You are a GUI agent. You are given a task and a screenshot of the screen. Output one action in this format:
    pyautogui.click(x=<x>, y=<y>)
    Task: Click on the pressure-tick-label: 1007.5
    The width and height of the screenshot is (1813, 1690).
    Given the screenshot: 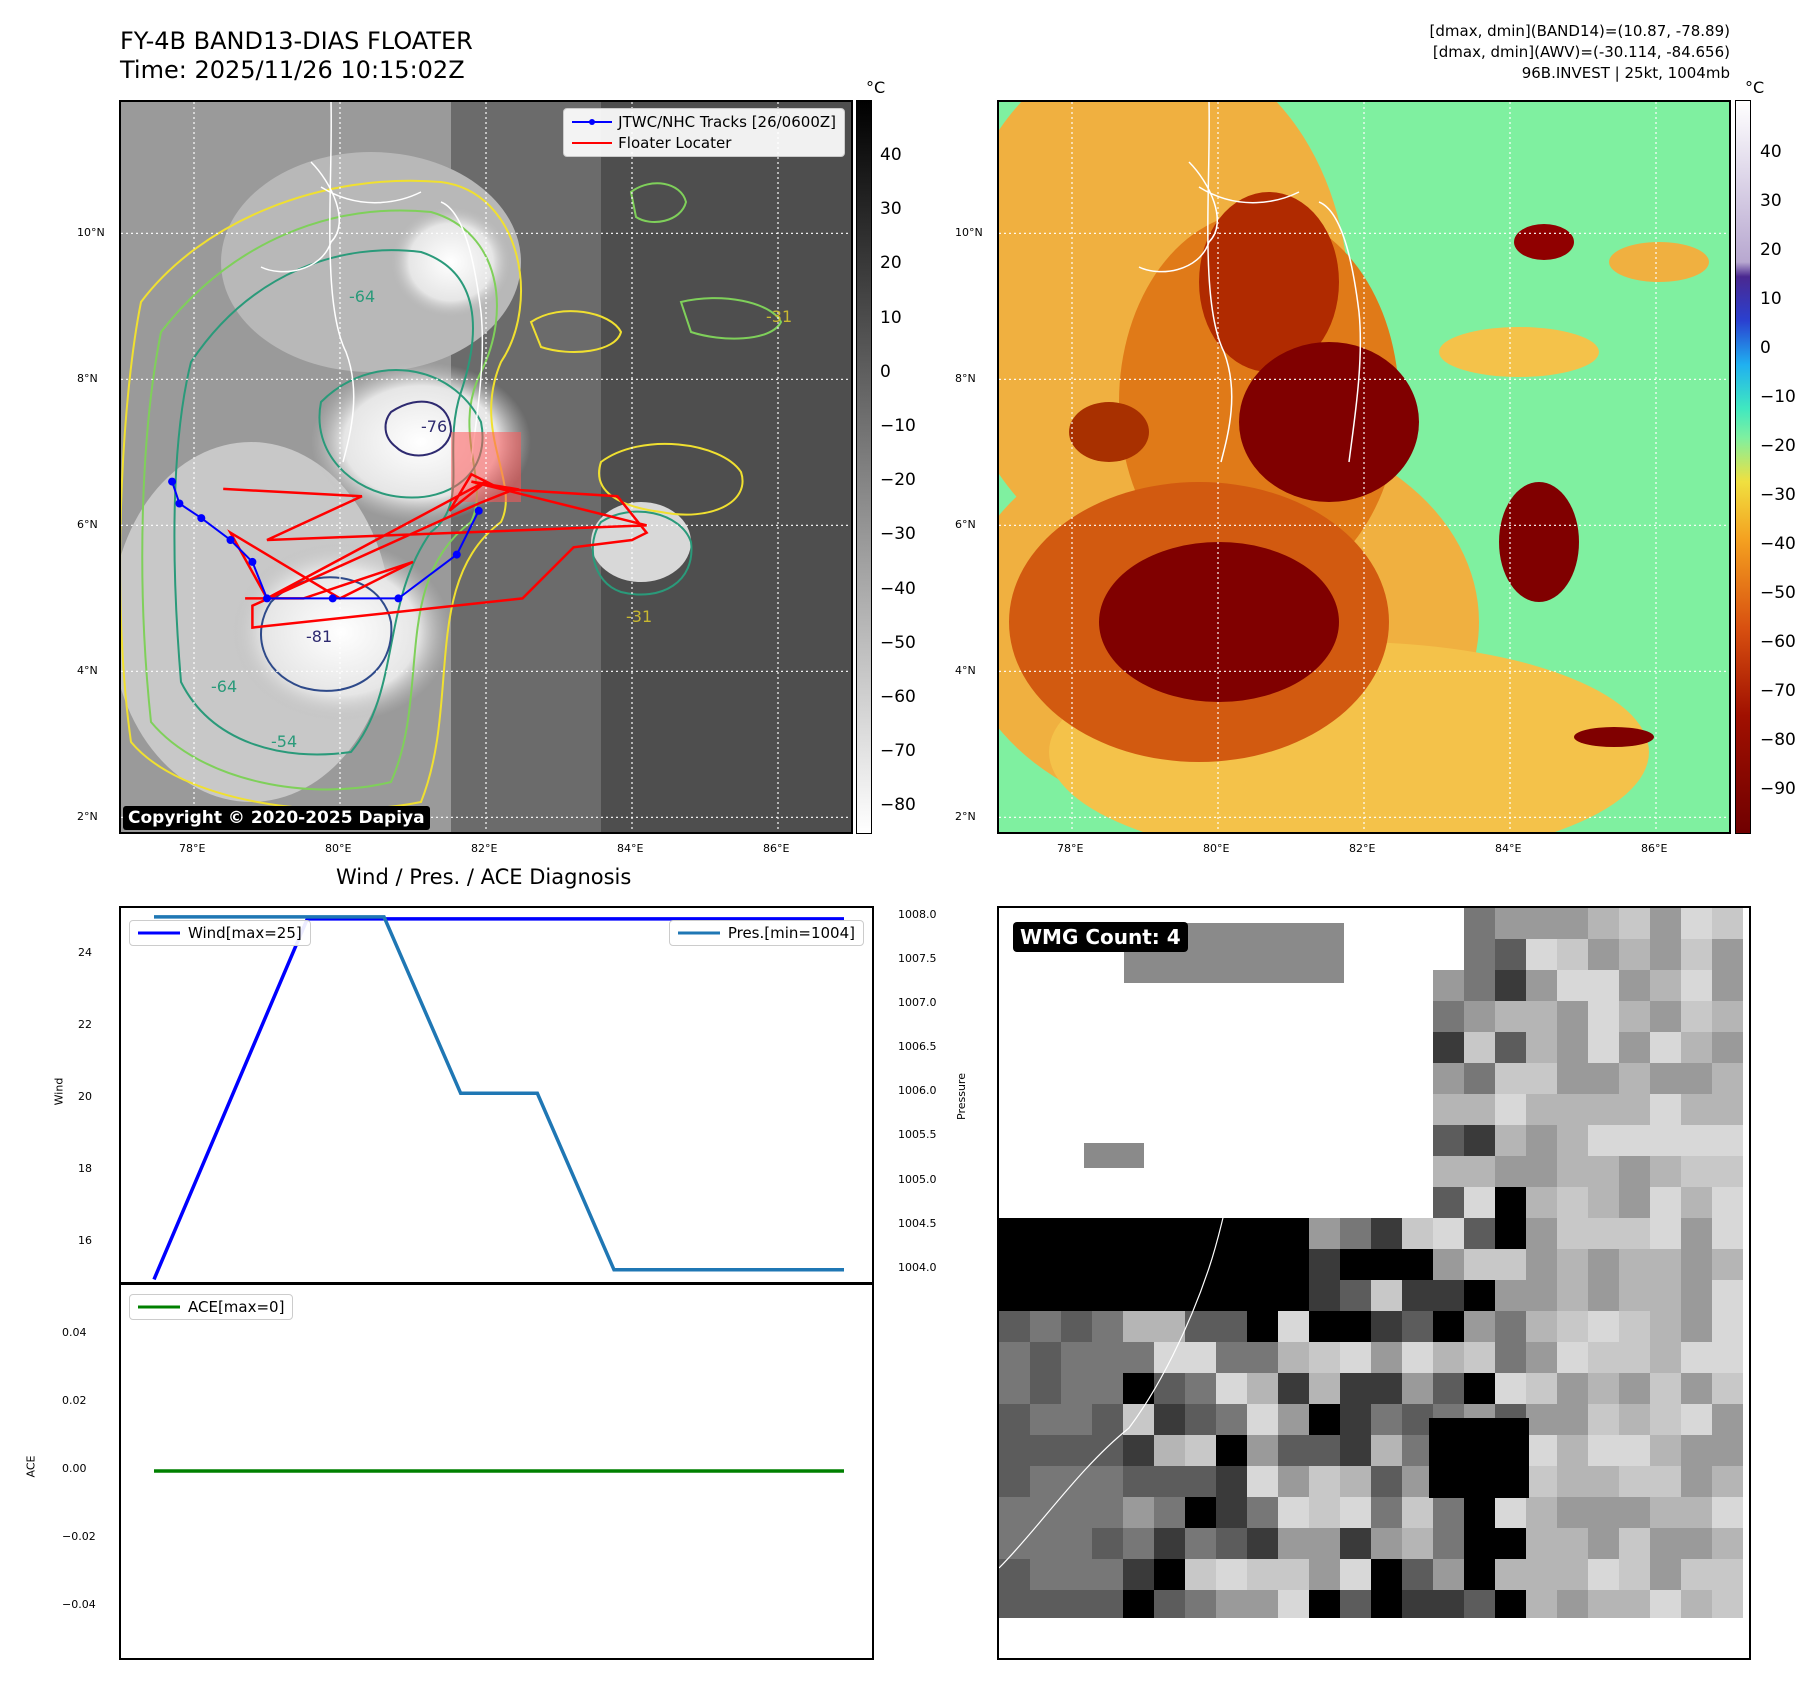 What is the action you would take?
    pyautogui.click(x=917, y=958)
    